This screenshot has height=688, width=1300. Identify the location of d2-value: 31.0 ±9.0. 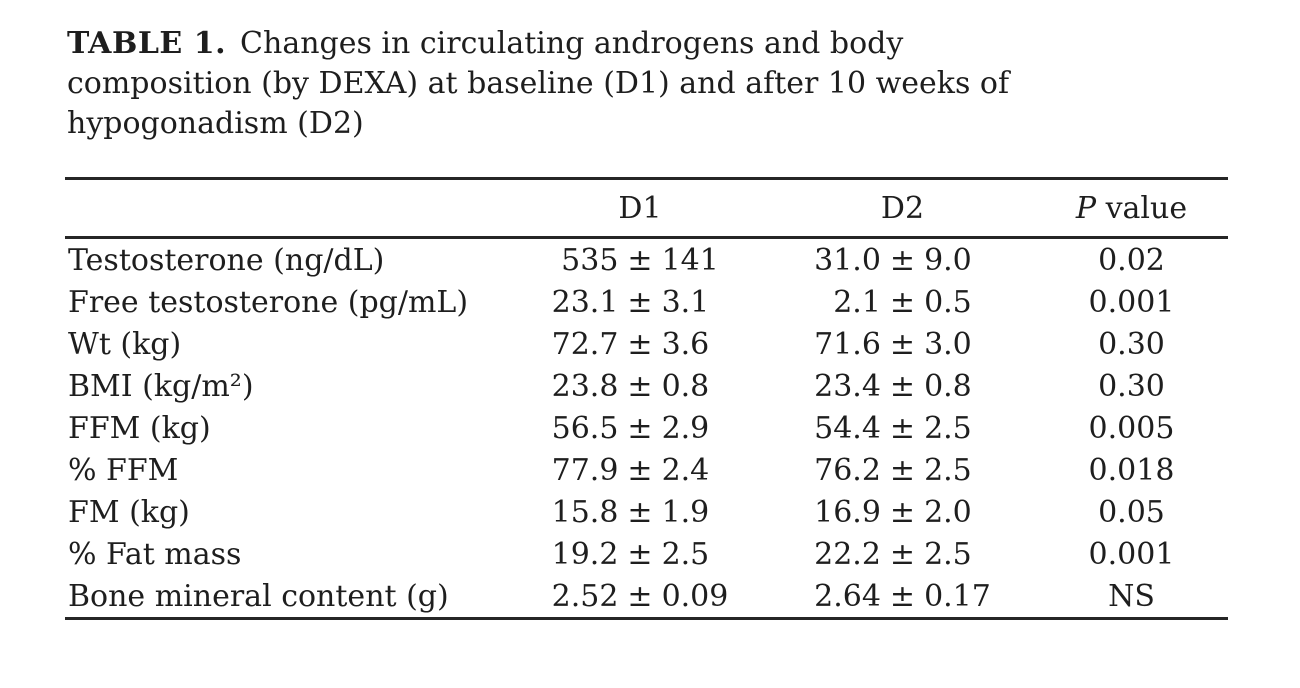
(902, 260).